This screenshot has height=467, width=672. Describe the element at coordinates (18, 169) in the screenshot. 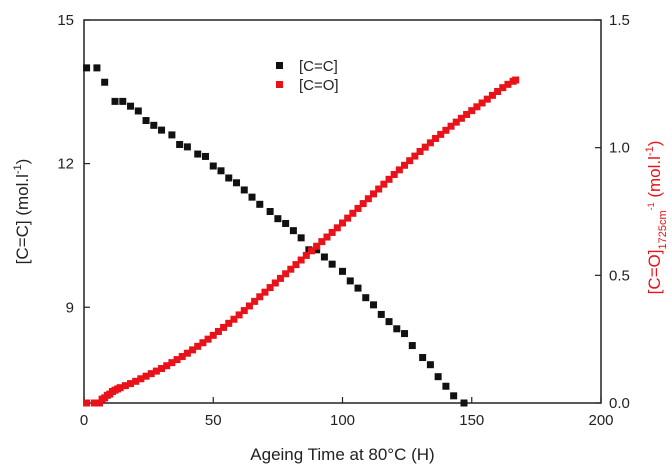

I see `y-left-title-sup: -1` at that location.